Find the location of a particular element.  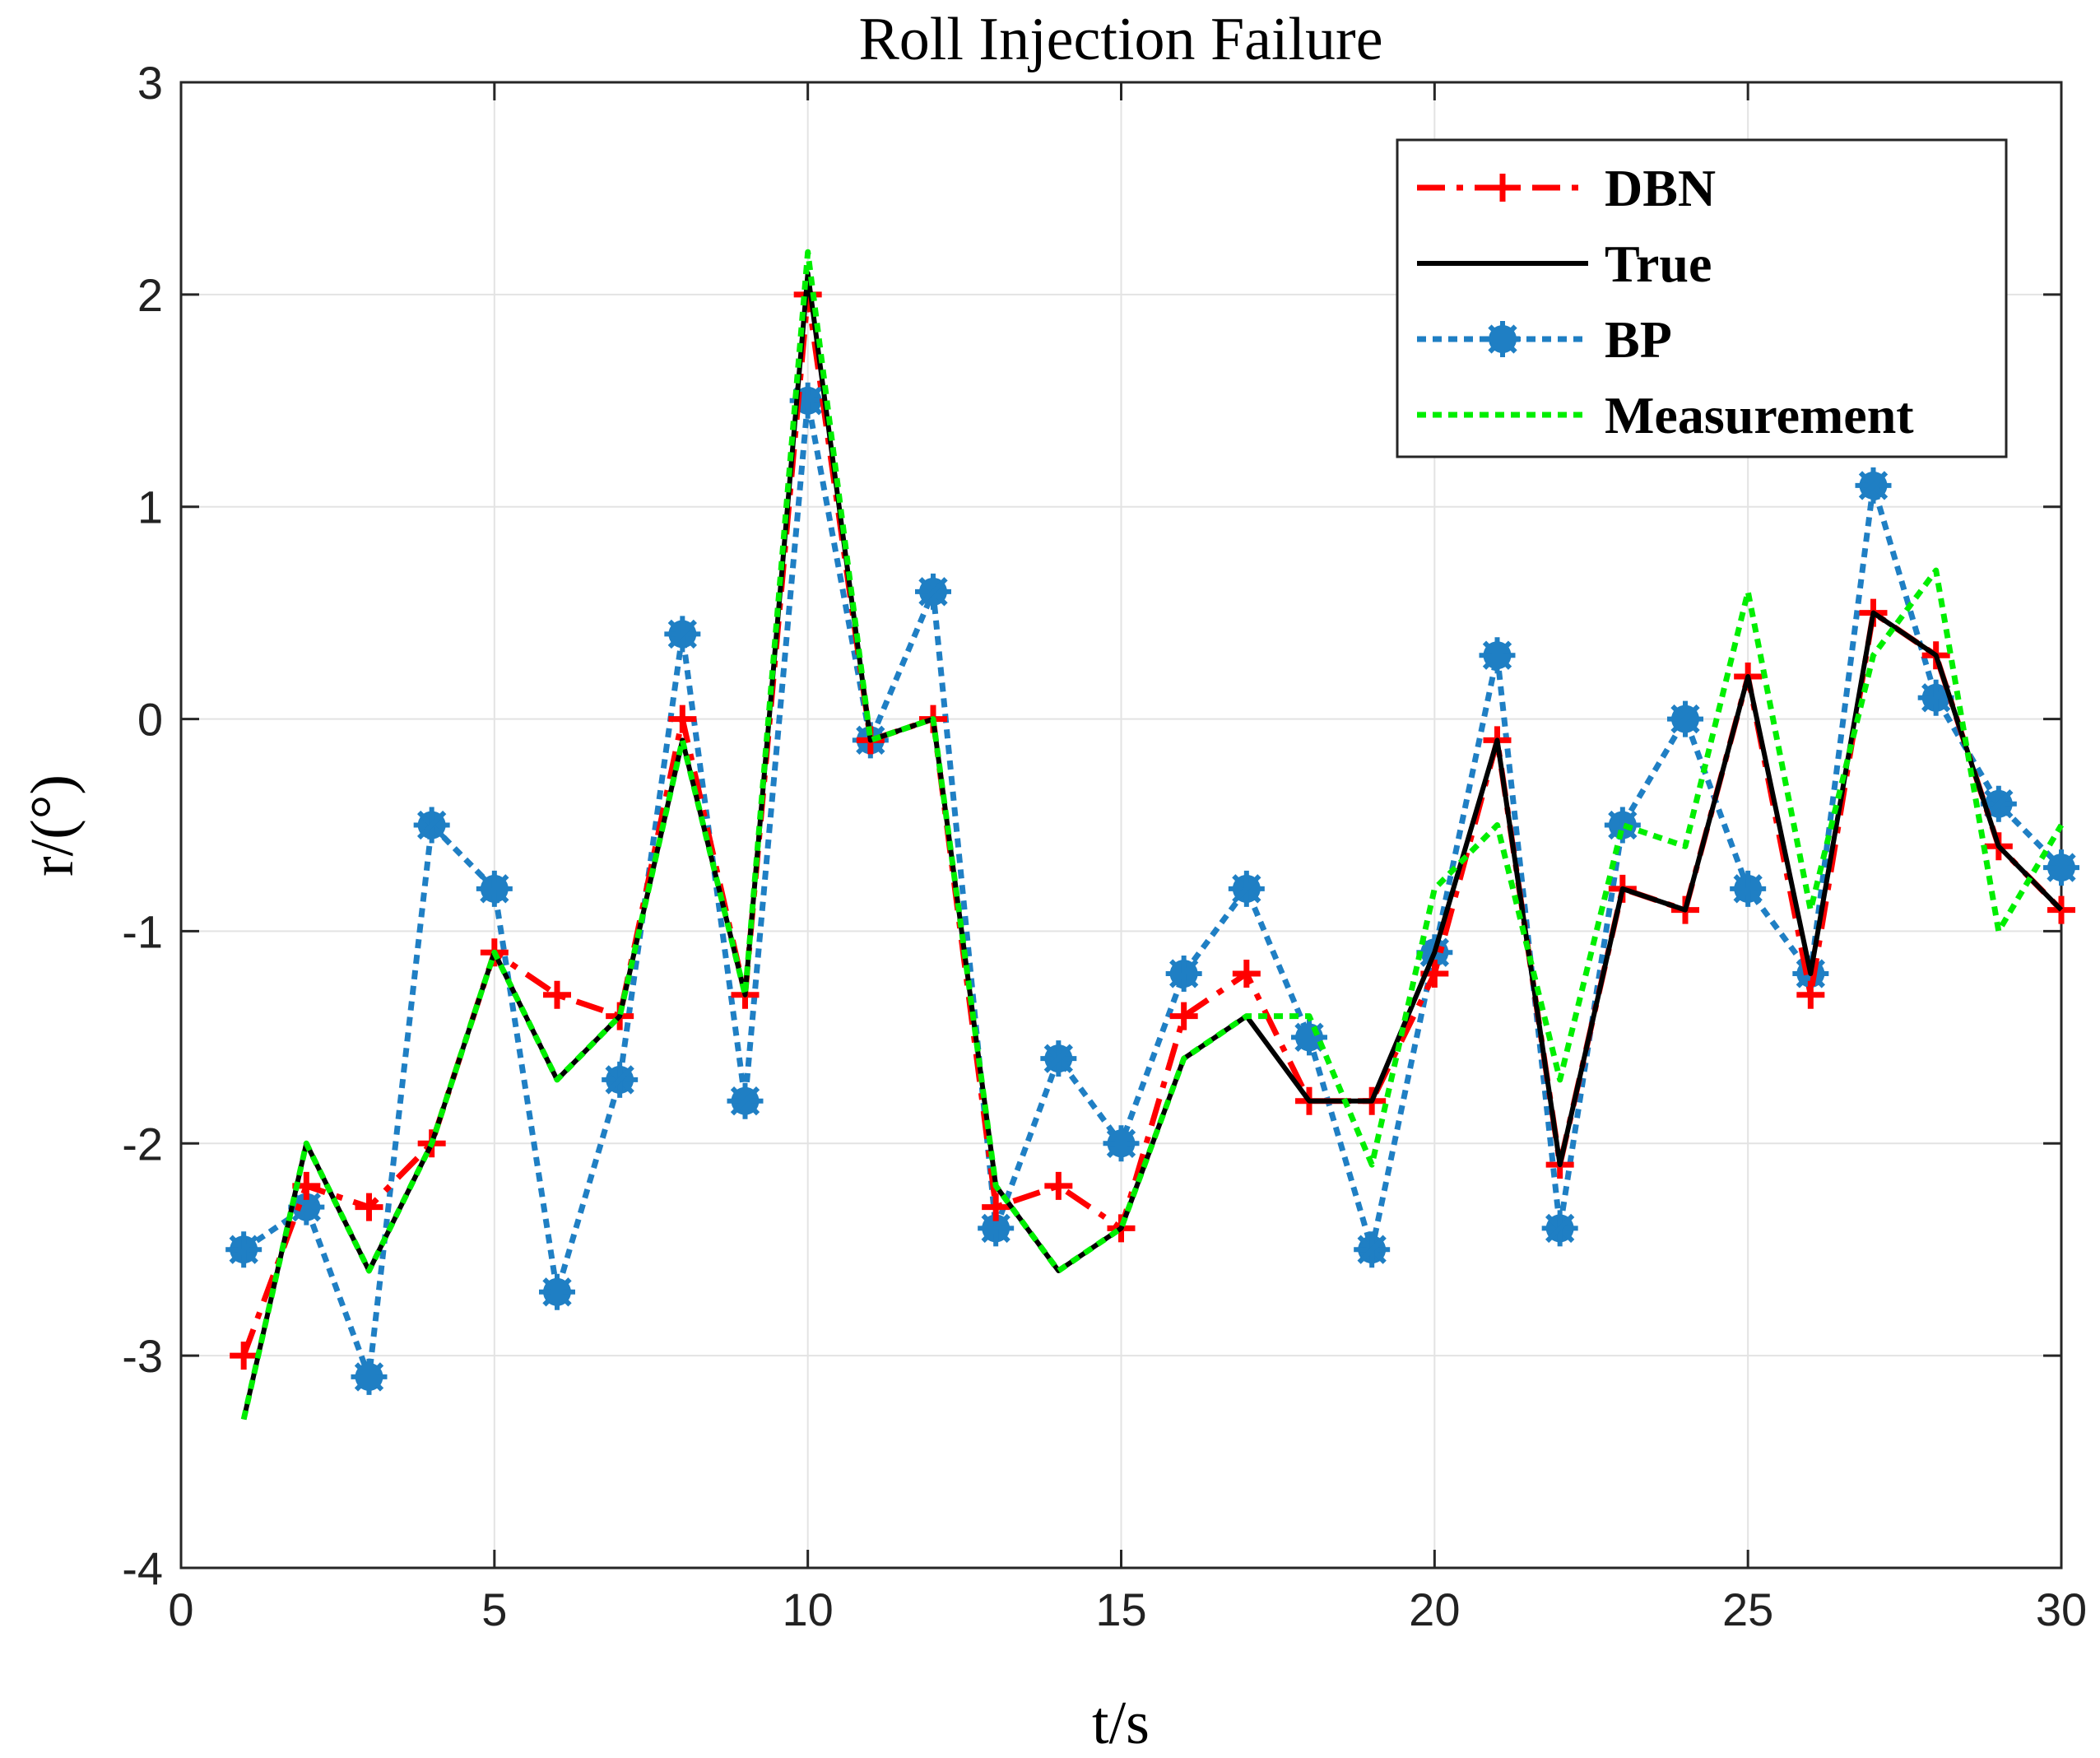

y-tick-label: -3 is located at coordinates (142, 1356).